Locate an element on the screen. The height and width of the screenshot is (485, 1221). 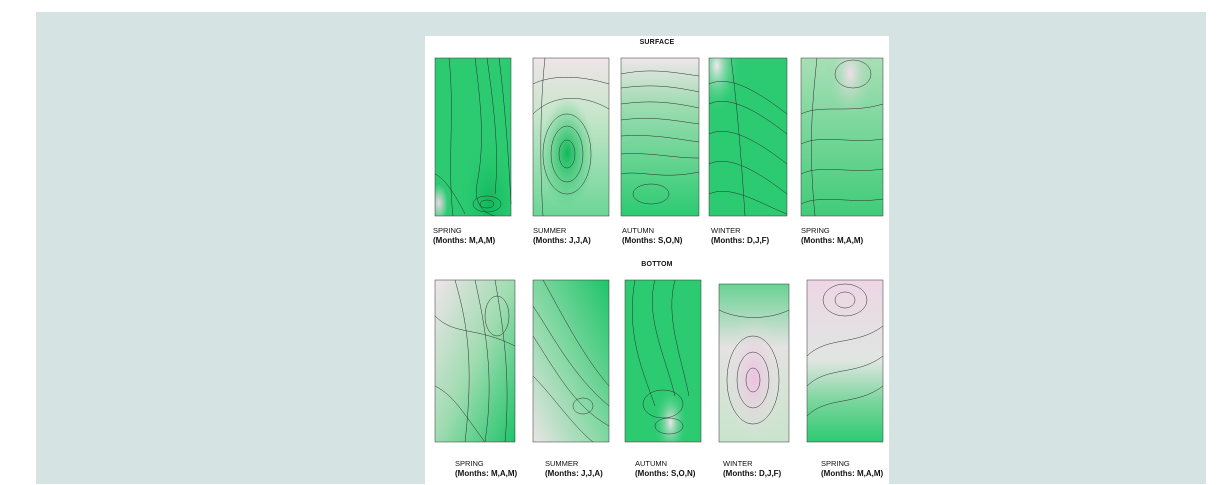
surface-months-4: (Months: D,J,F) is located at coordinates (740, 240).